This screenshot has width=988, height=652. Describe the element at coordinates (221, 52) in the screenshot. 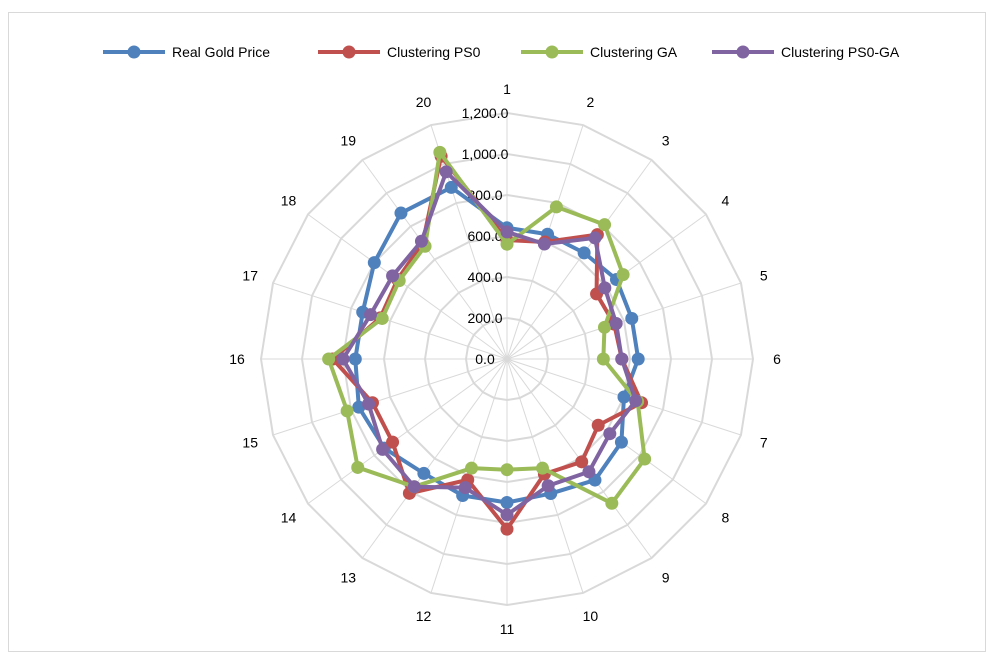

I see `legend-label: Real Gold Price` at that location.